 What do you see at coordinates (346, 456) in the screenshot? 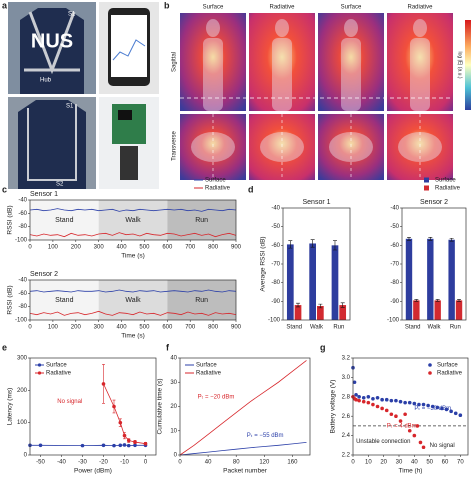
I see `y-tick-label: 2.2` at bounding box center [346, 456].